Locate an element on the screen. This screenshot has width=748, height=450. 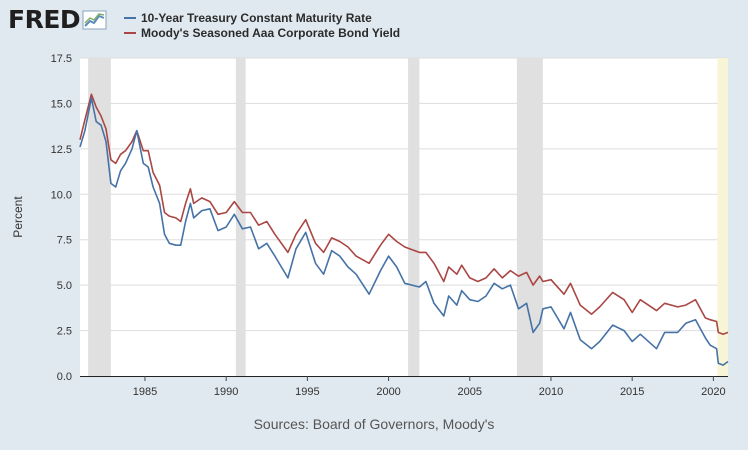
x-tick-label: 1990 is located at coordinates (226, 392).